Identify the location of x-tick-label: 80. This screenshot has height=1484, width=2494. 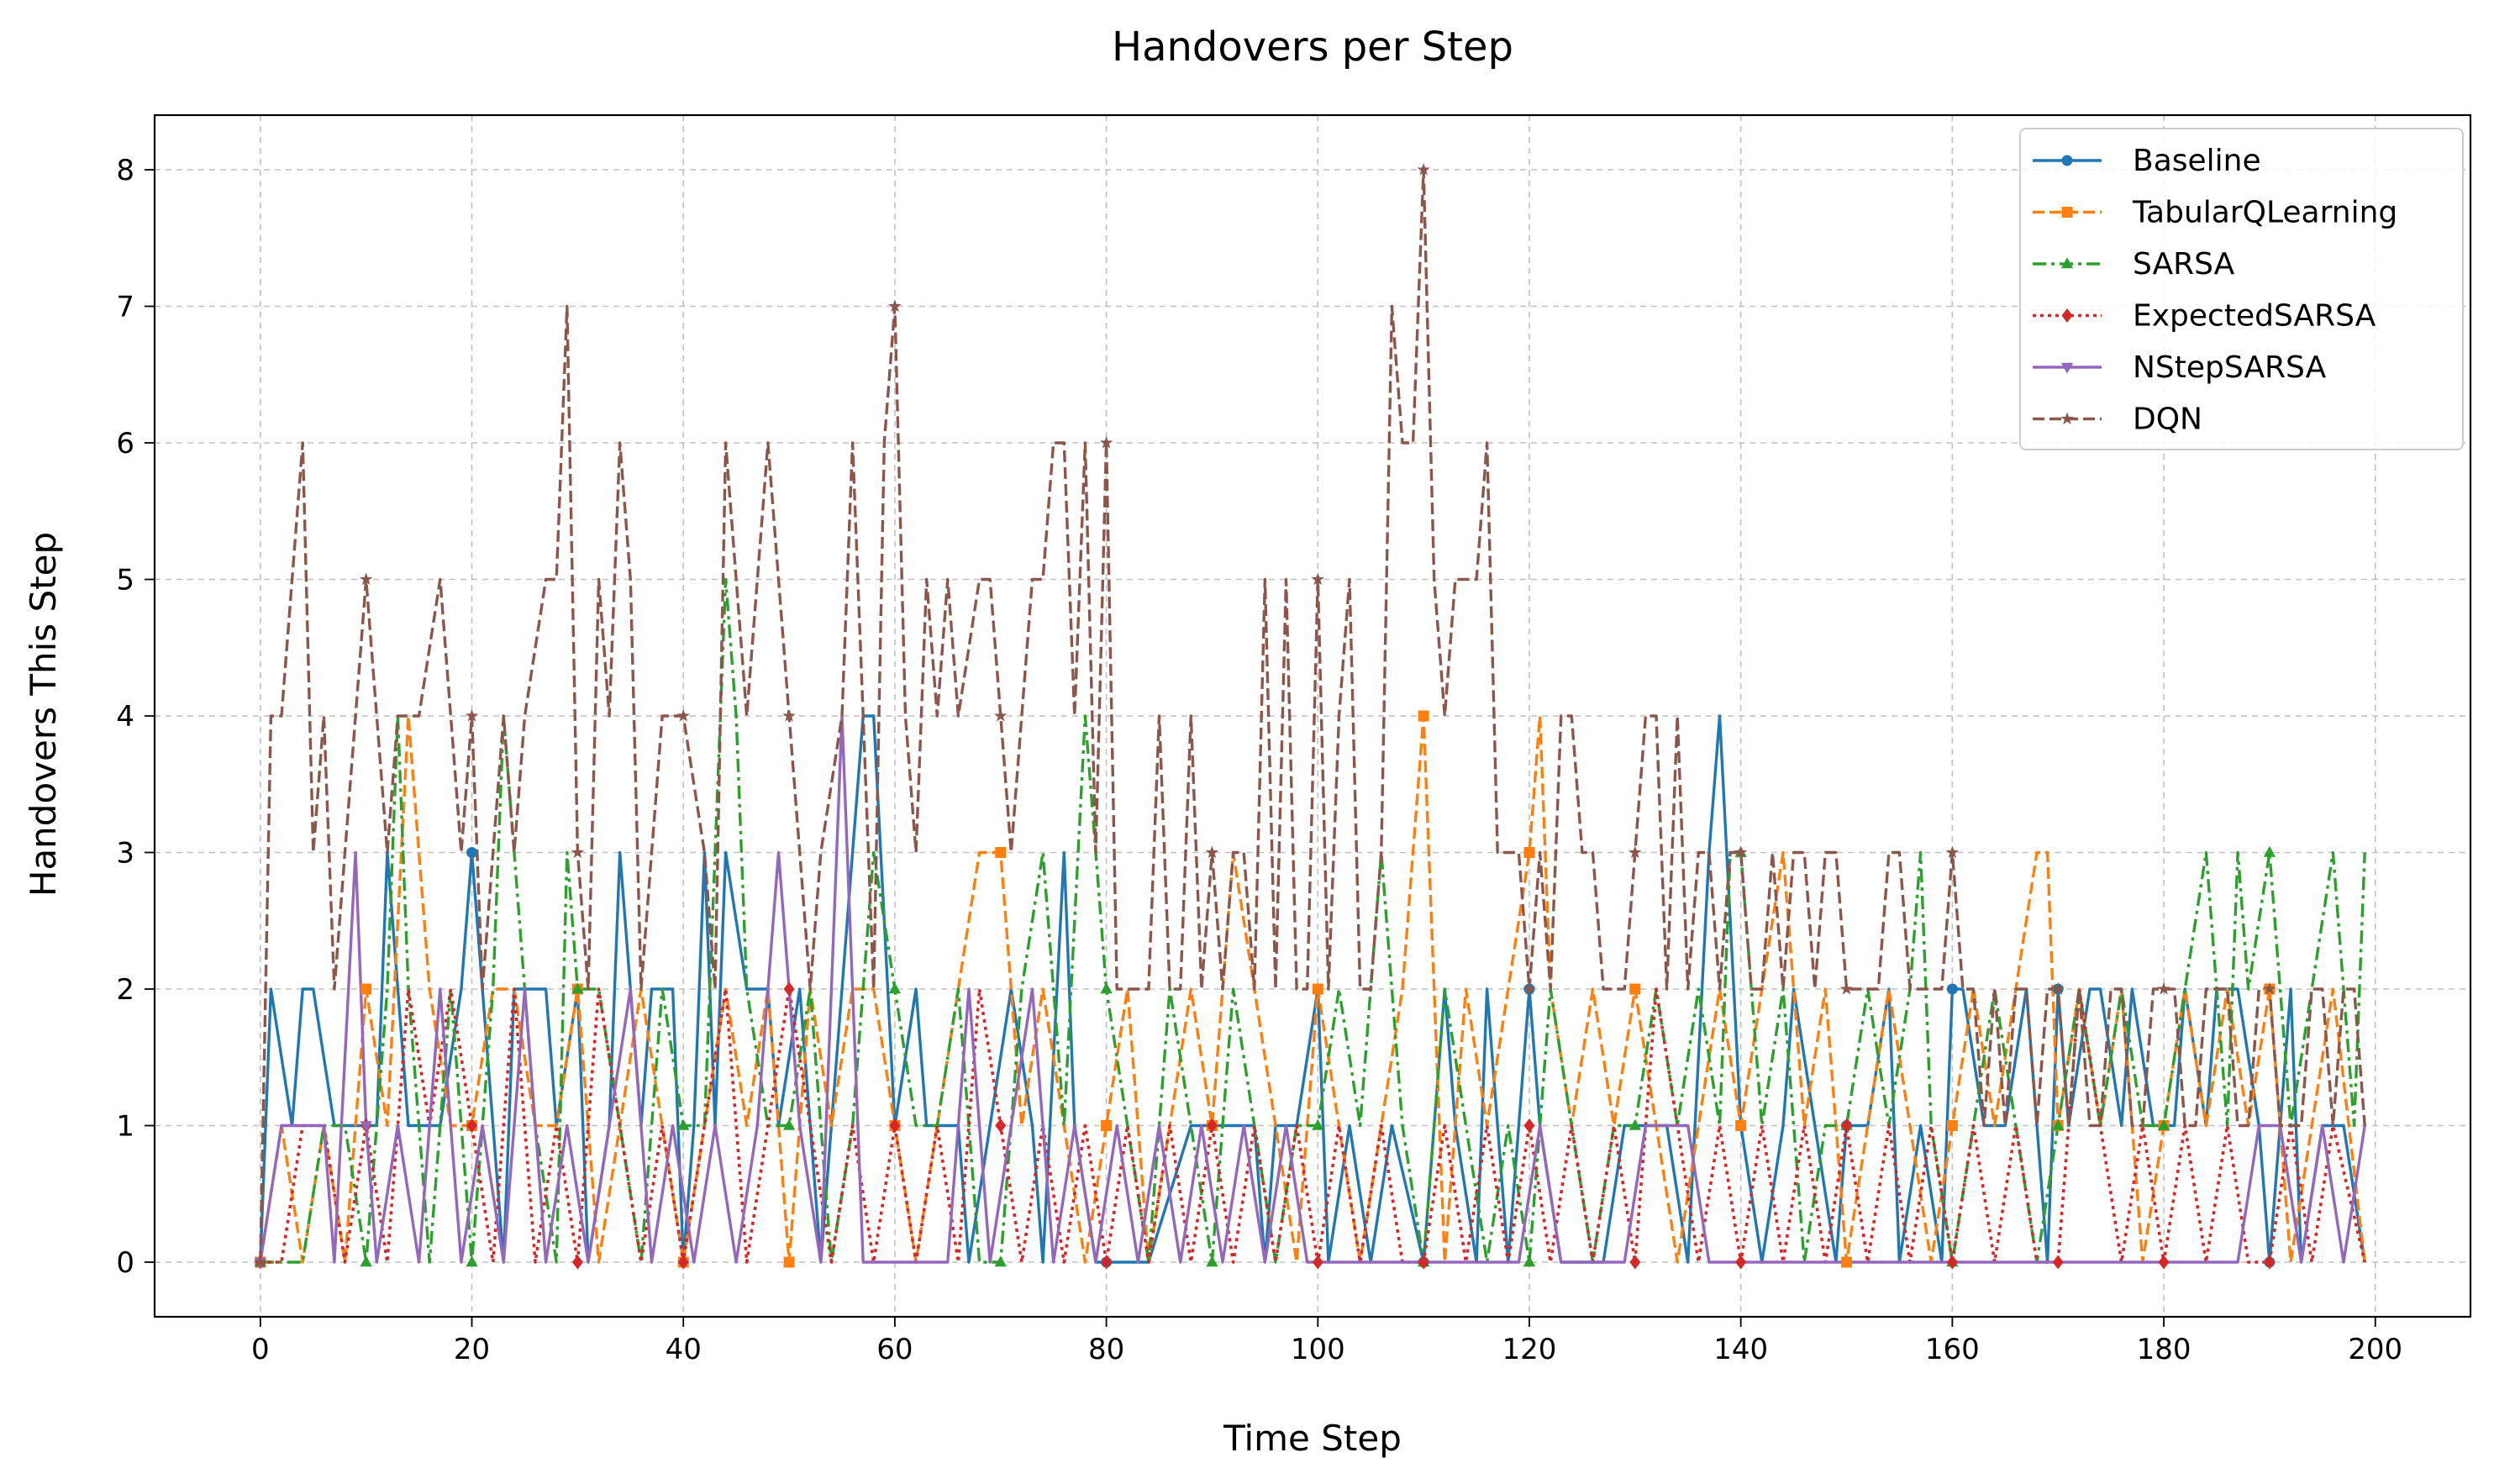
(1106, 1349).